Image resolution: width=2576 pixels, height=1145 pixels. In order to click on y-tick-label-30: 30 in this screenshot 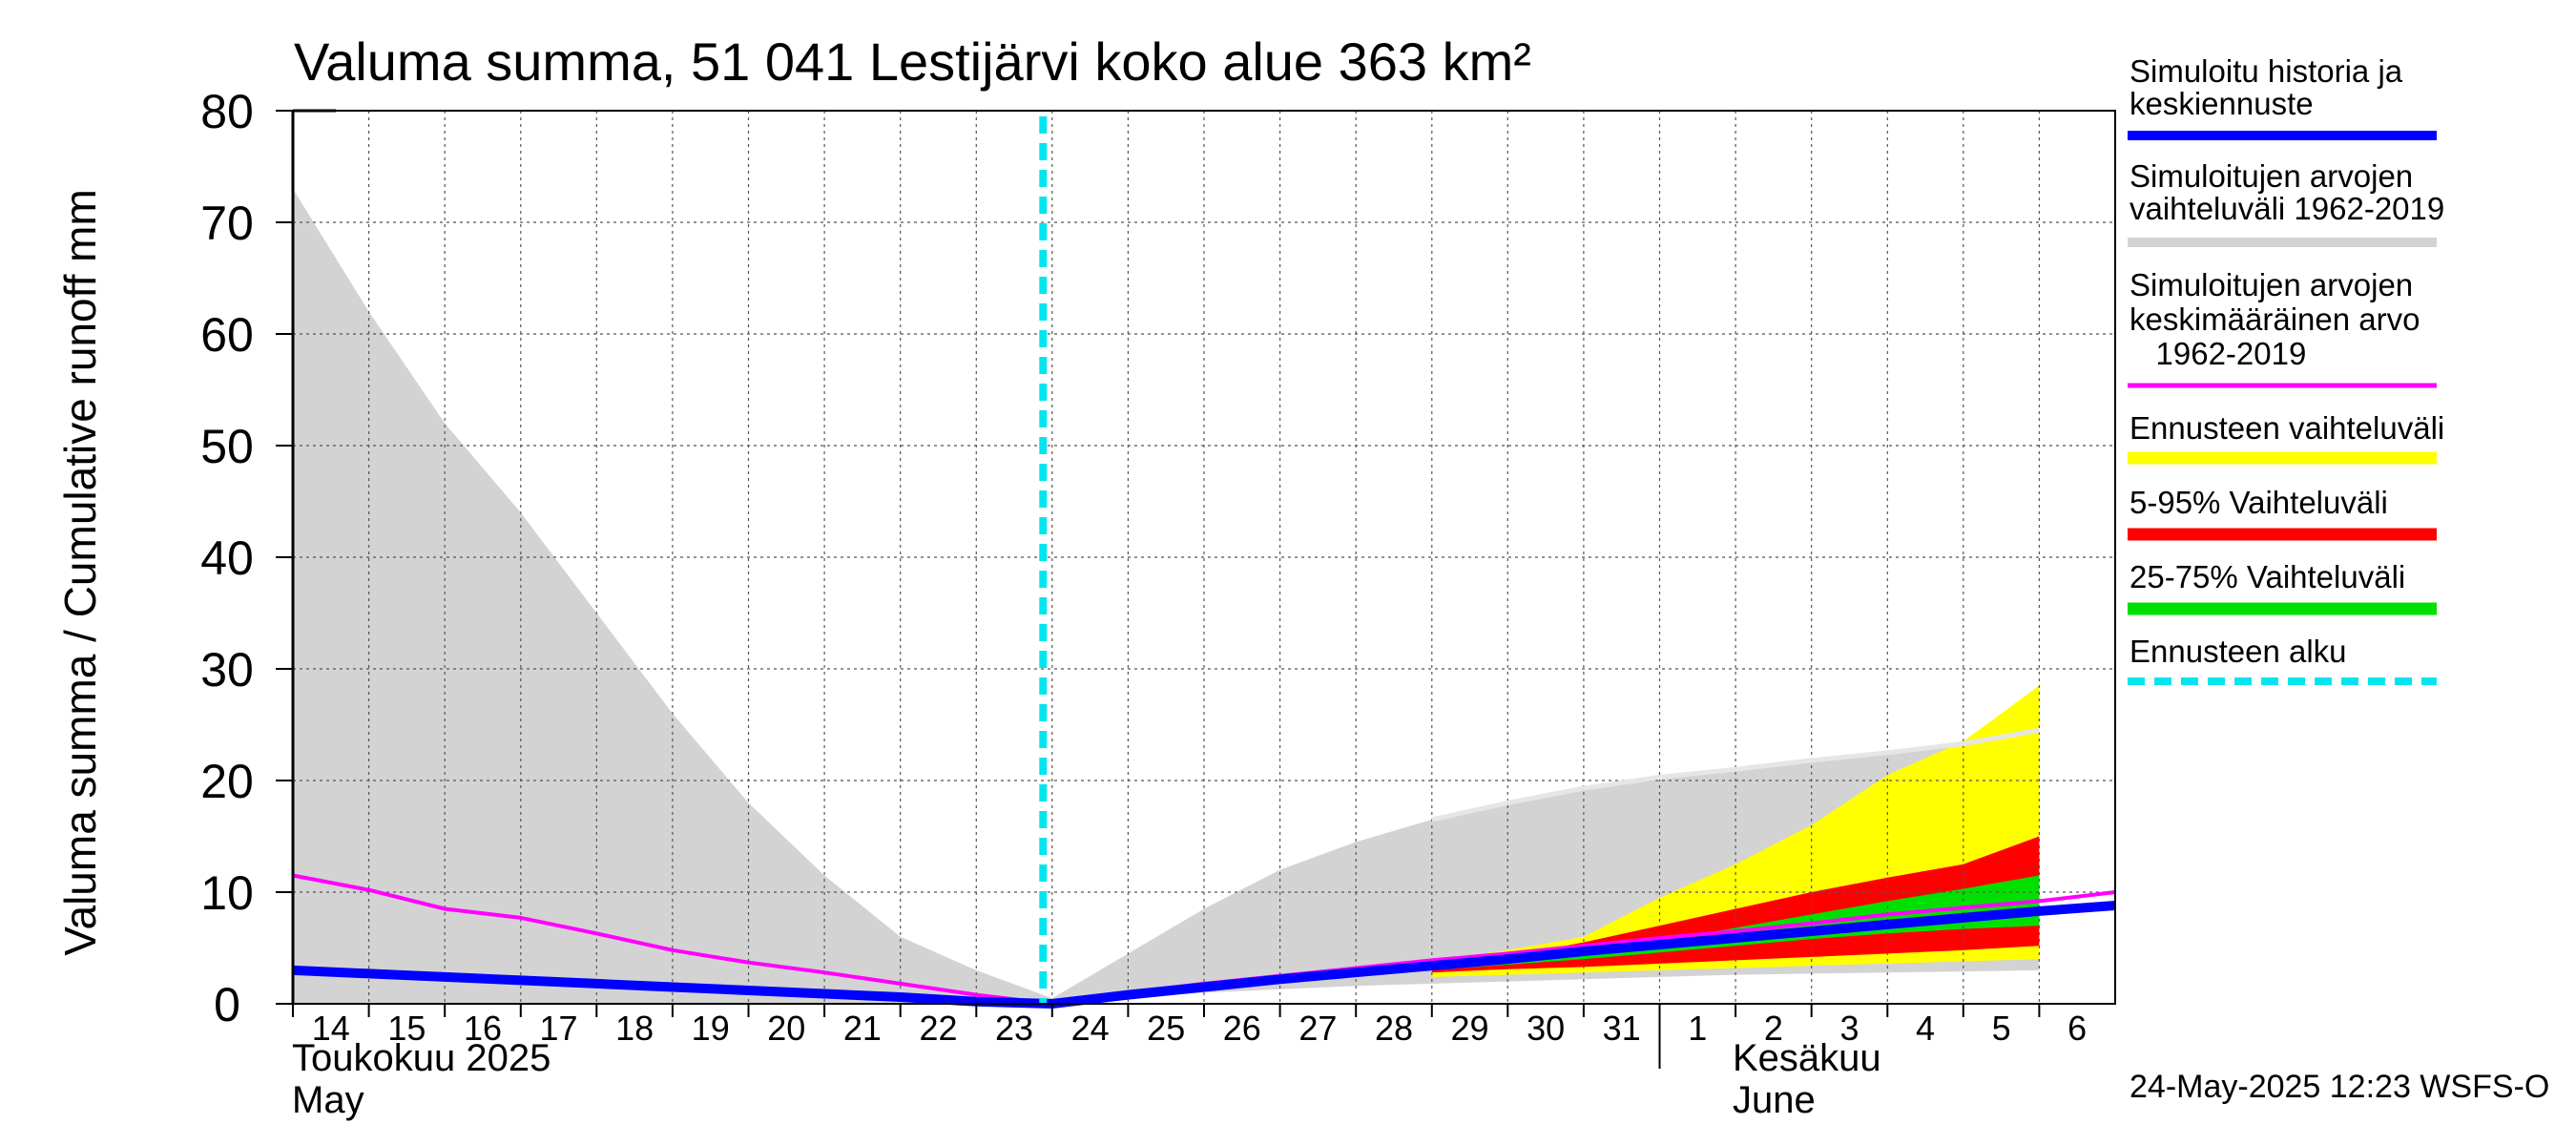, I will do `click(227, 670)`.